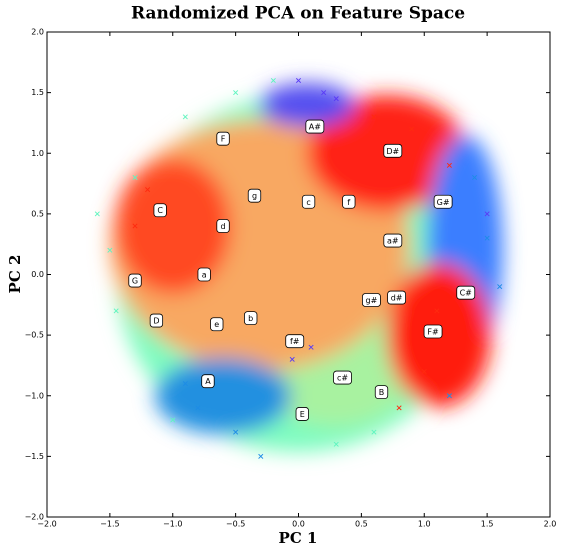 Image resolution: width=561 pixels, height=547 pixels. I want to click on annotation-label: E, so click(302, 414).